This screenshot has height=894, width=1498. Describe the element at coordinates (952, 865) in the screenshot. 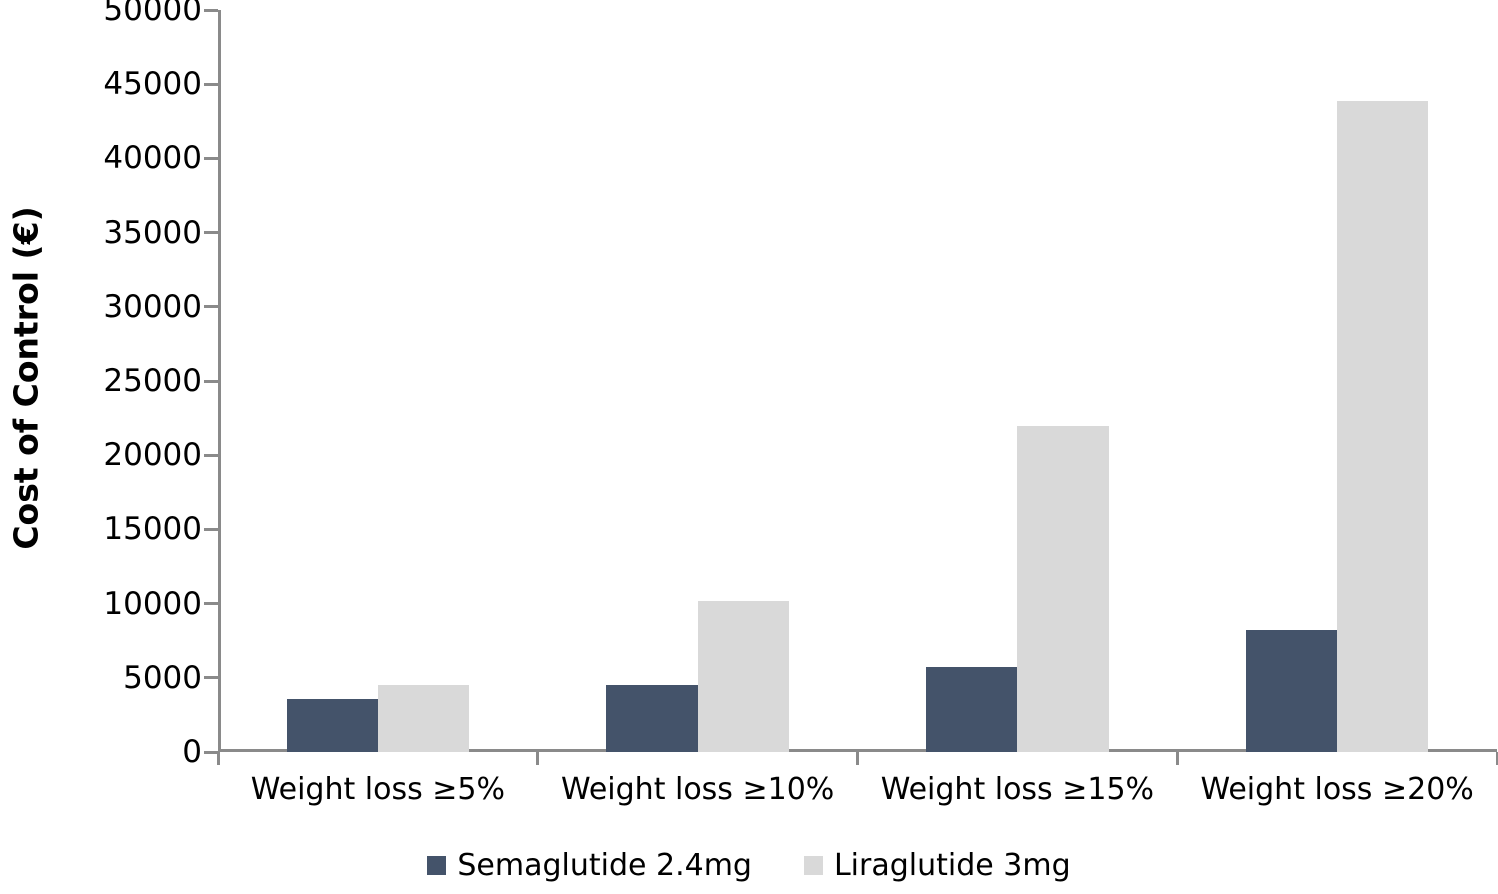

I see `legend-label: Liraglutide 3mg` at that location.